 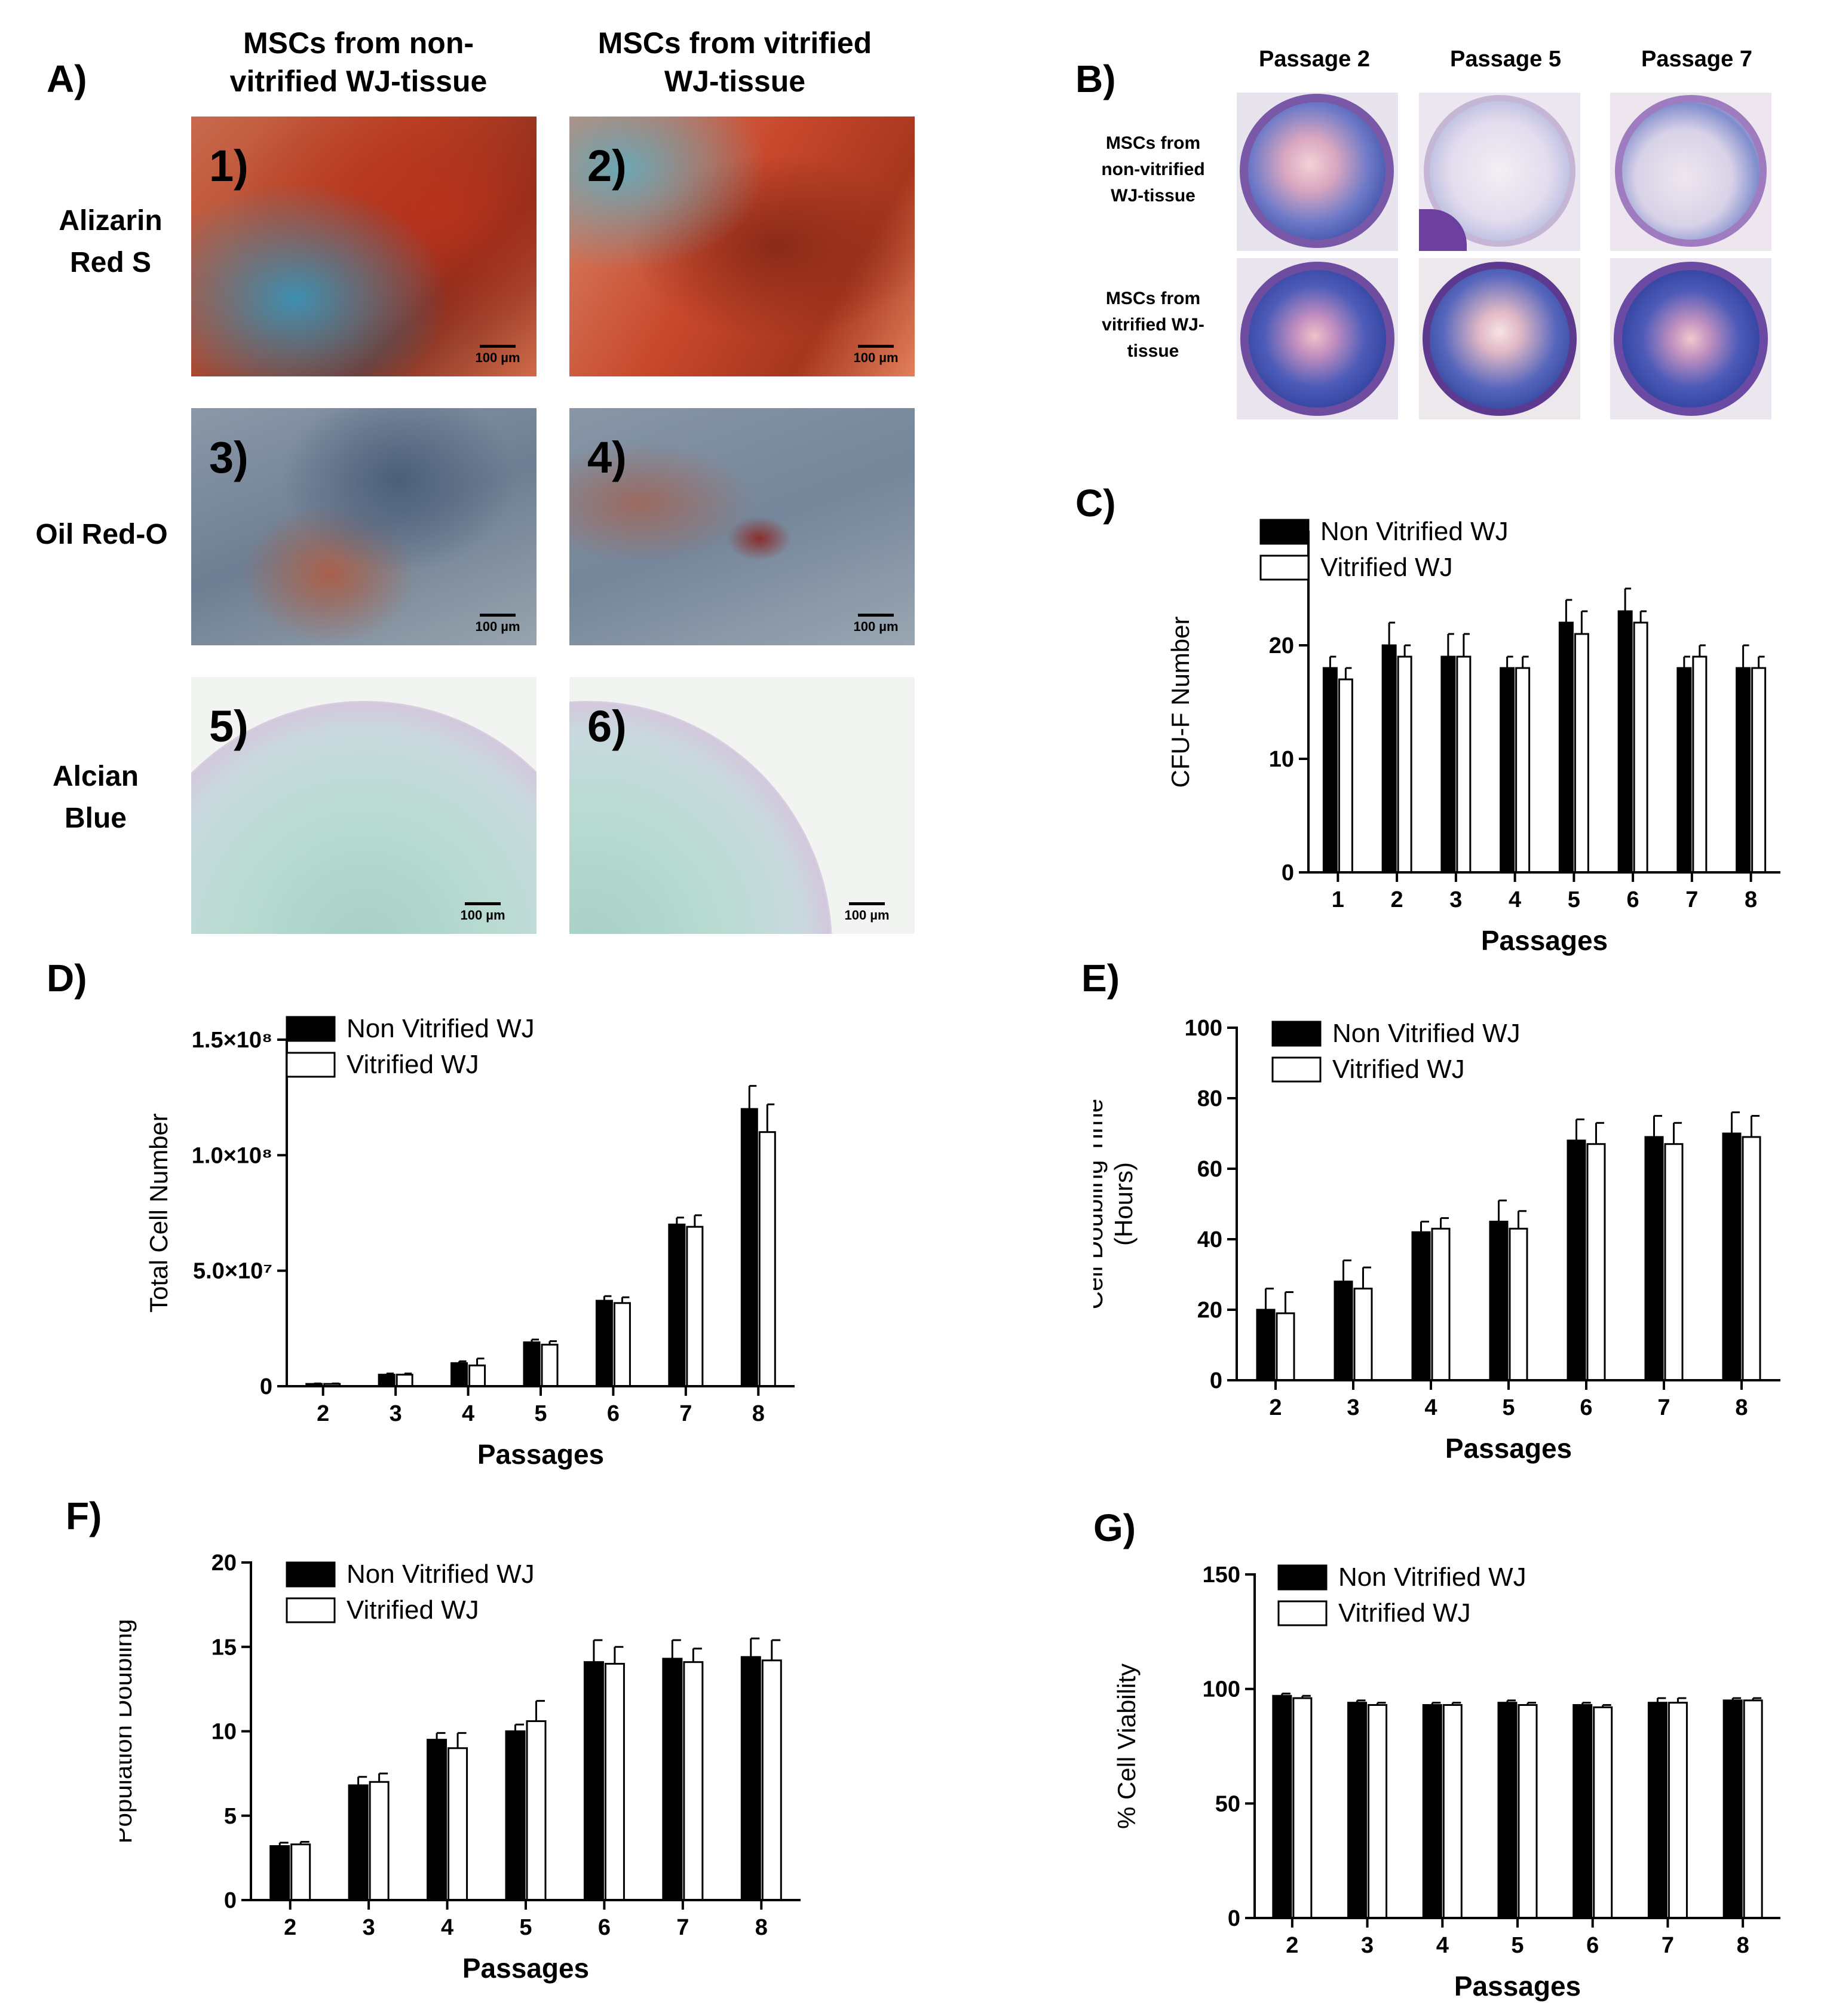 I want to click on col-header-line: vitrified WJ-tissue, so click(x=358, y=82).